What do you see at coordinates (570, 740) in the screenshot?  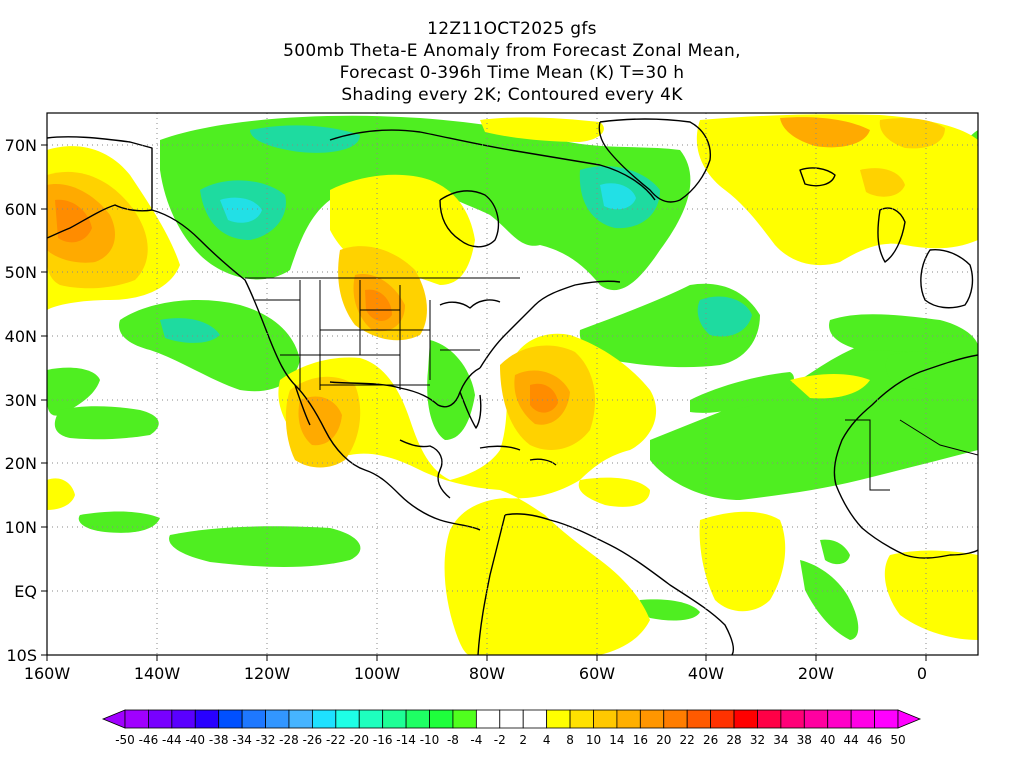 I see `colorbar-label: 8` at bounding box center [570, 740].